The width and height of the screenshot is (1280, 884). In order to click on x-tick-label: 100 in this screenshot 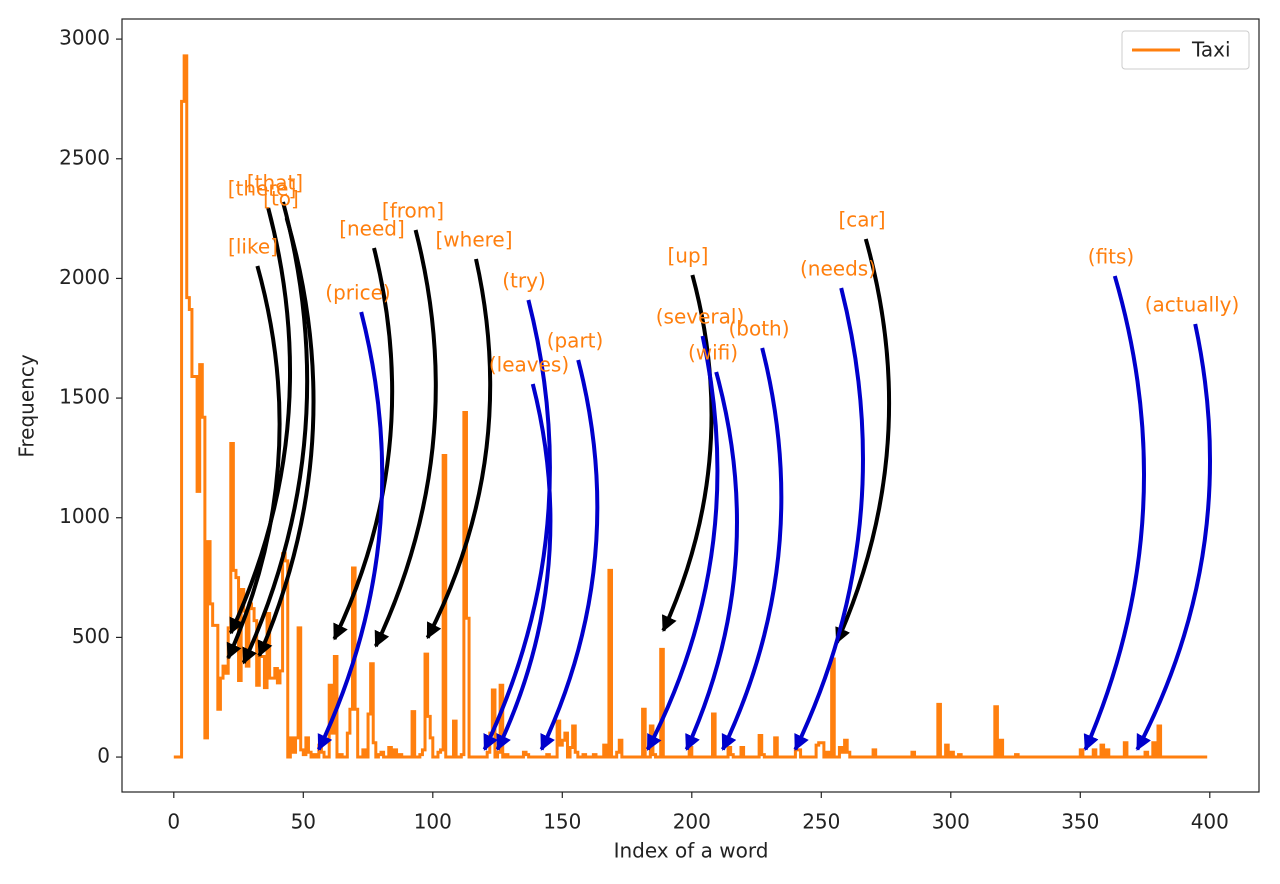, I will do `click(433, 822)`.